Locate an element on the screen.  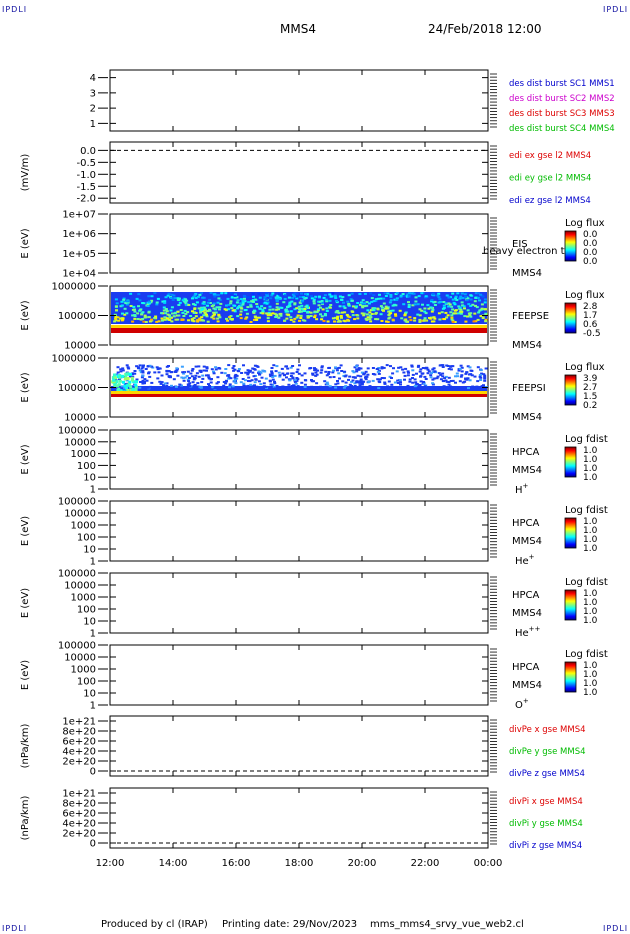
y-tick-label: -0.5 is located at coordinates (86, 163).